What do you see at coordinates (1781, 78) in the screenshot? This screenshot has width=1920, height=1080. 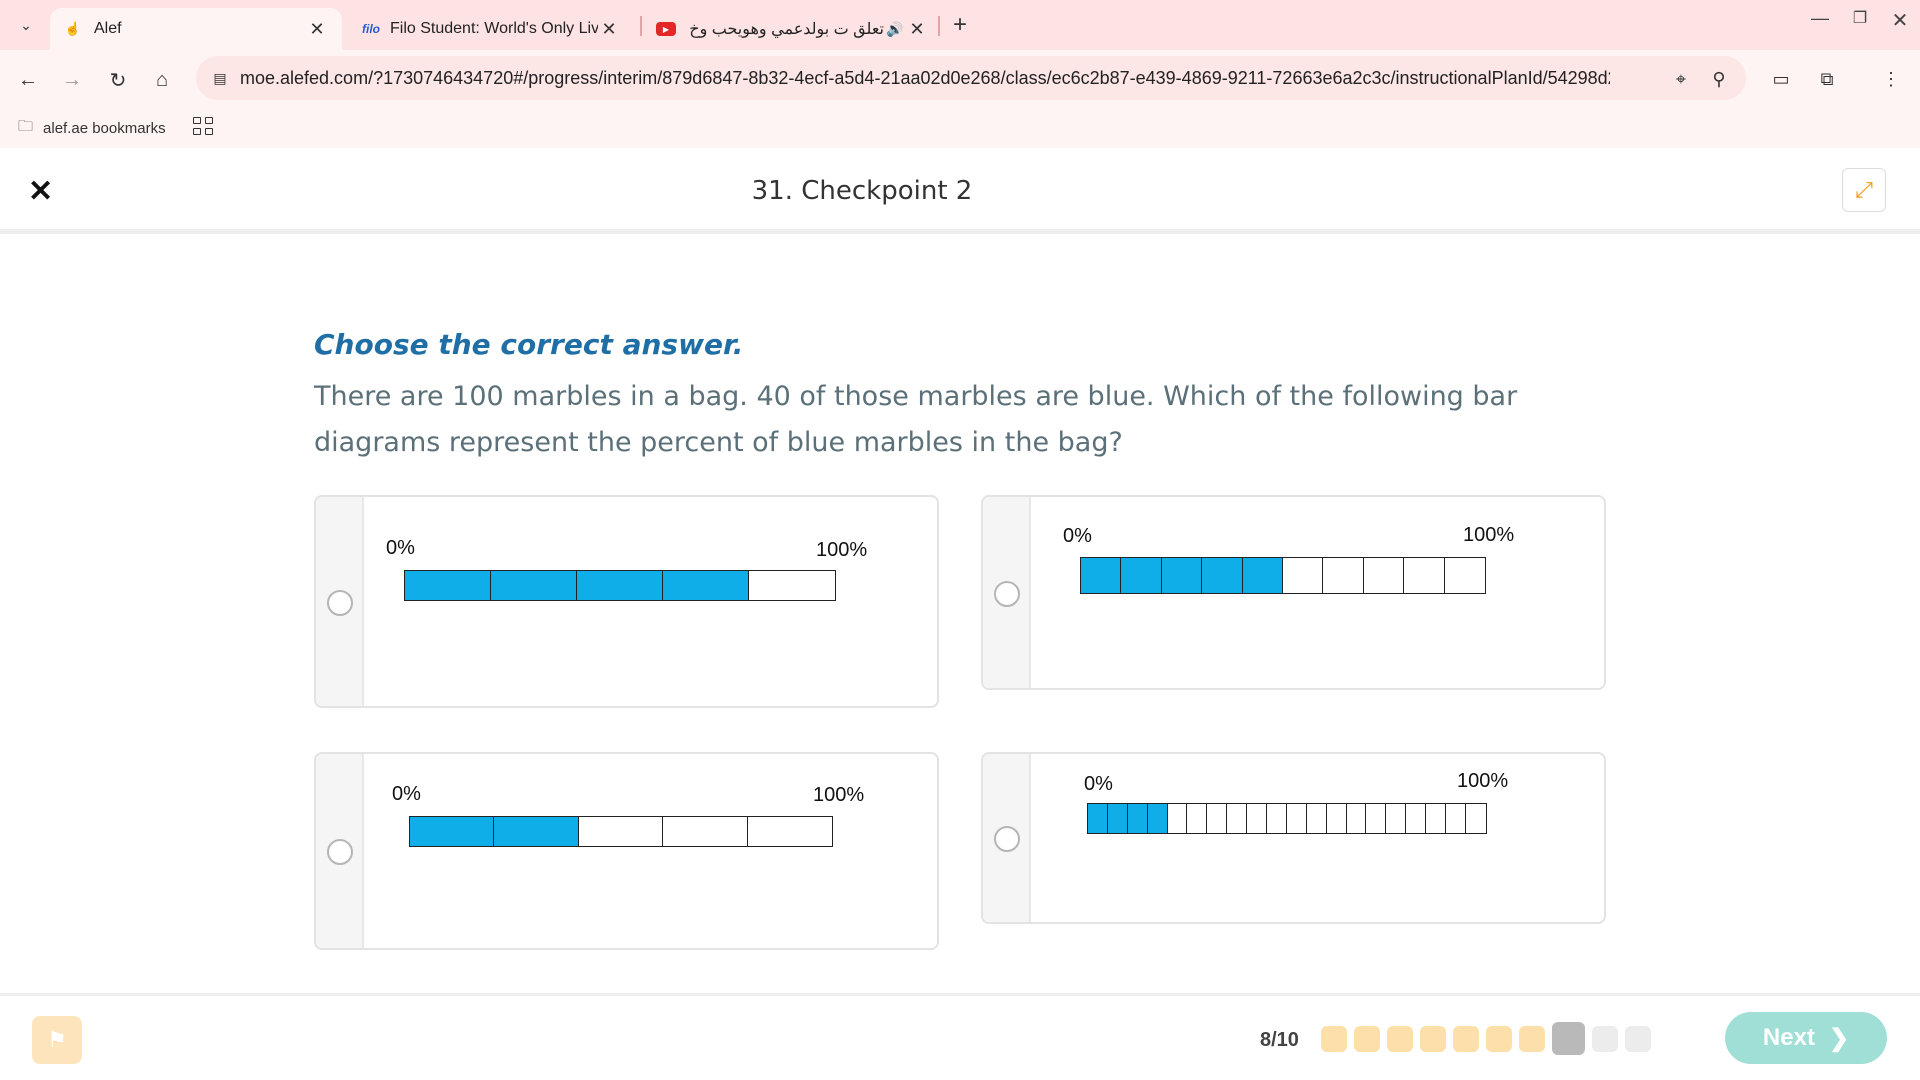 I see `cast-icon: ▭` at bounding box center [1781, 78].